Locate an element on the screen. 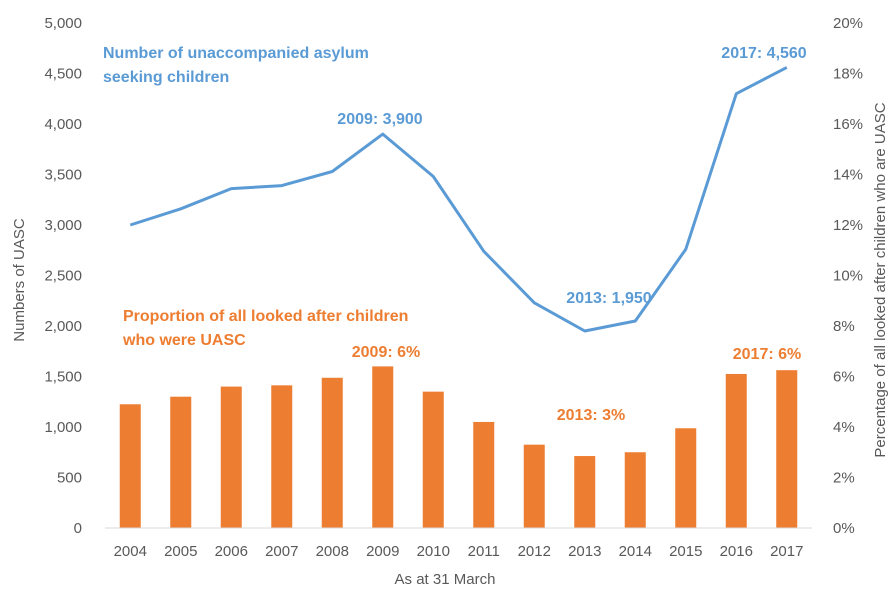 The width and height of the screenshot is (896, 589). x-tick-label: 2013 is located at coordinates (584, 551).